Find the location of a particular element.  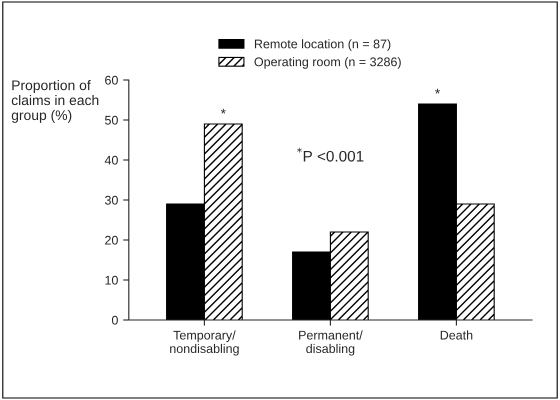

y-tick-label: 40 is located at coordinates (111, 160).